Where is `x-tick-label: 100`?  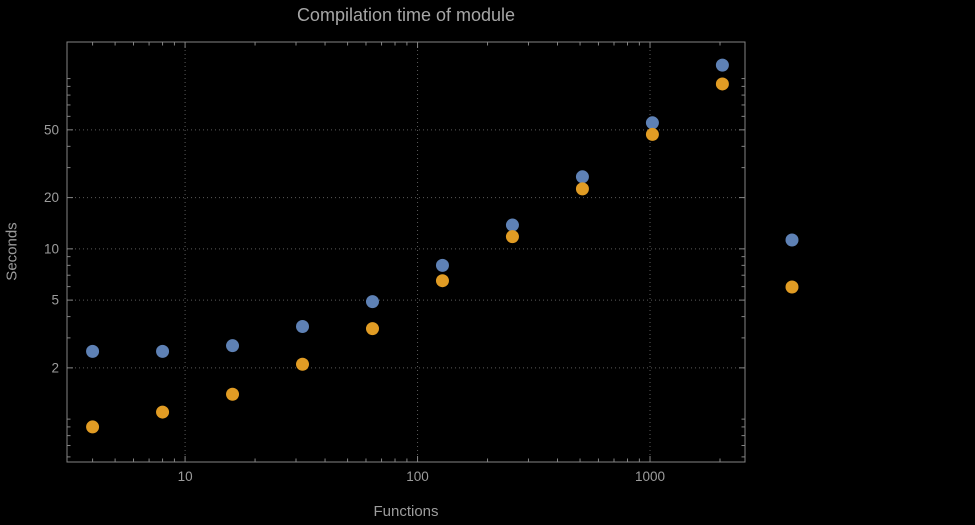
x-tick-label: 100 is located at coordinates (417, 476).